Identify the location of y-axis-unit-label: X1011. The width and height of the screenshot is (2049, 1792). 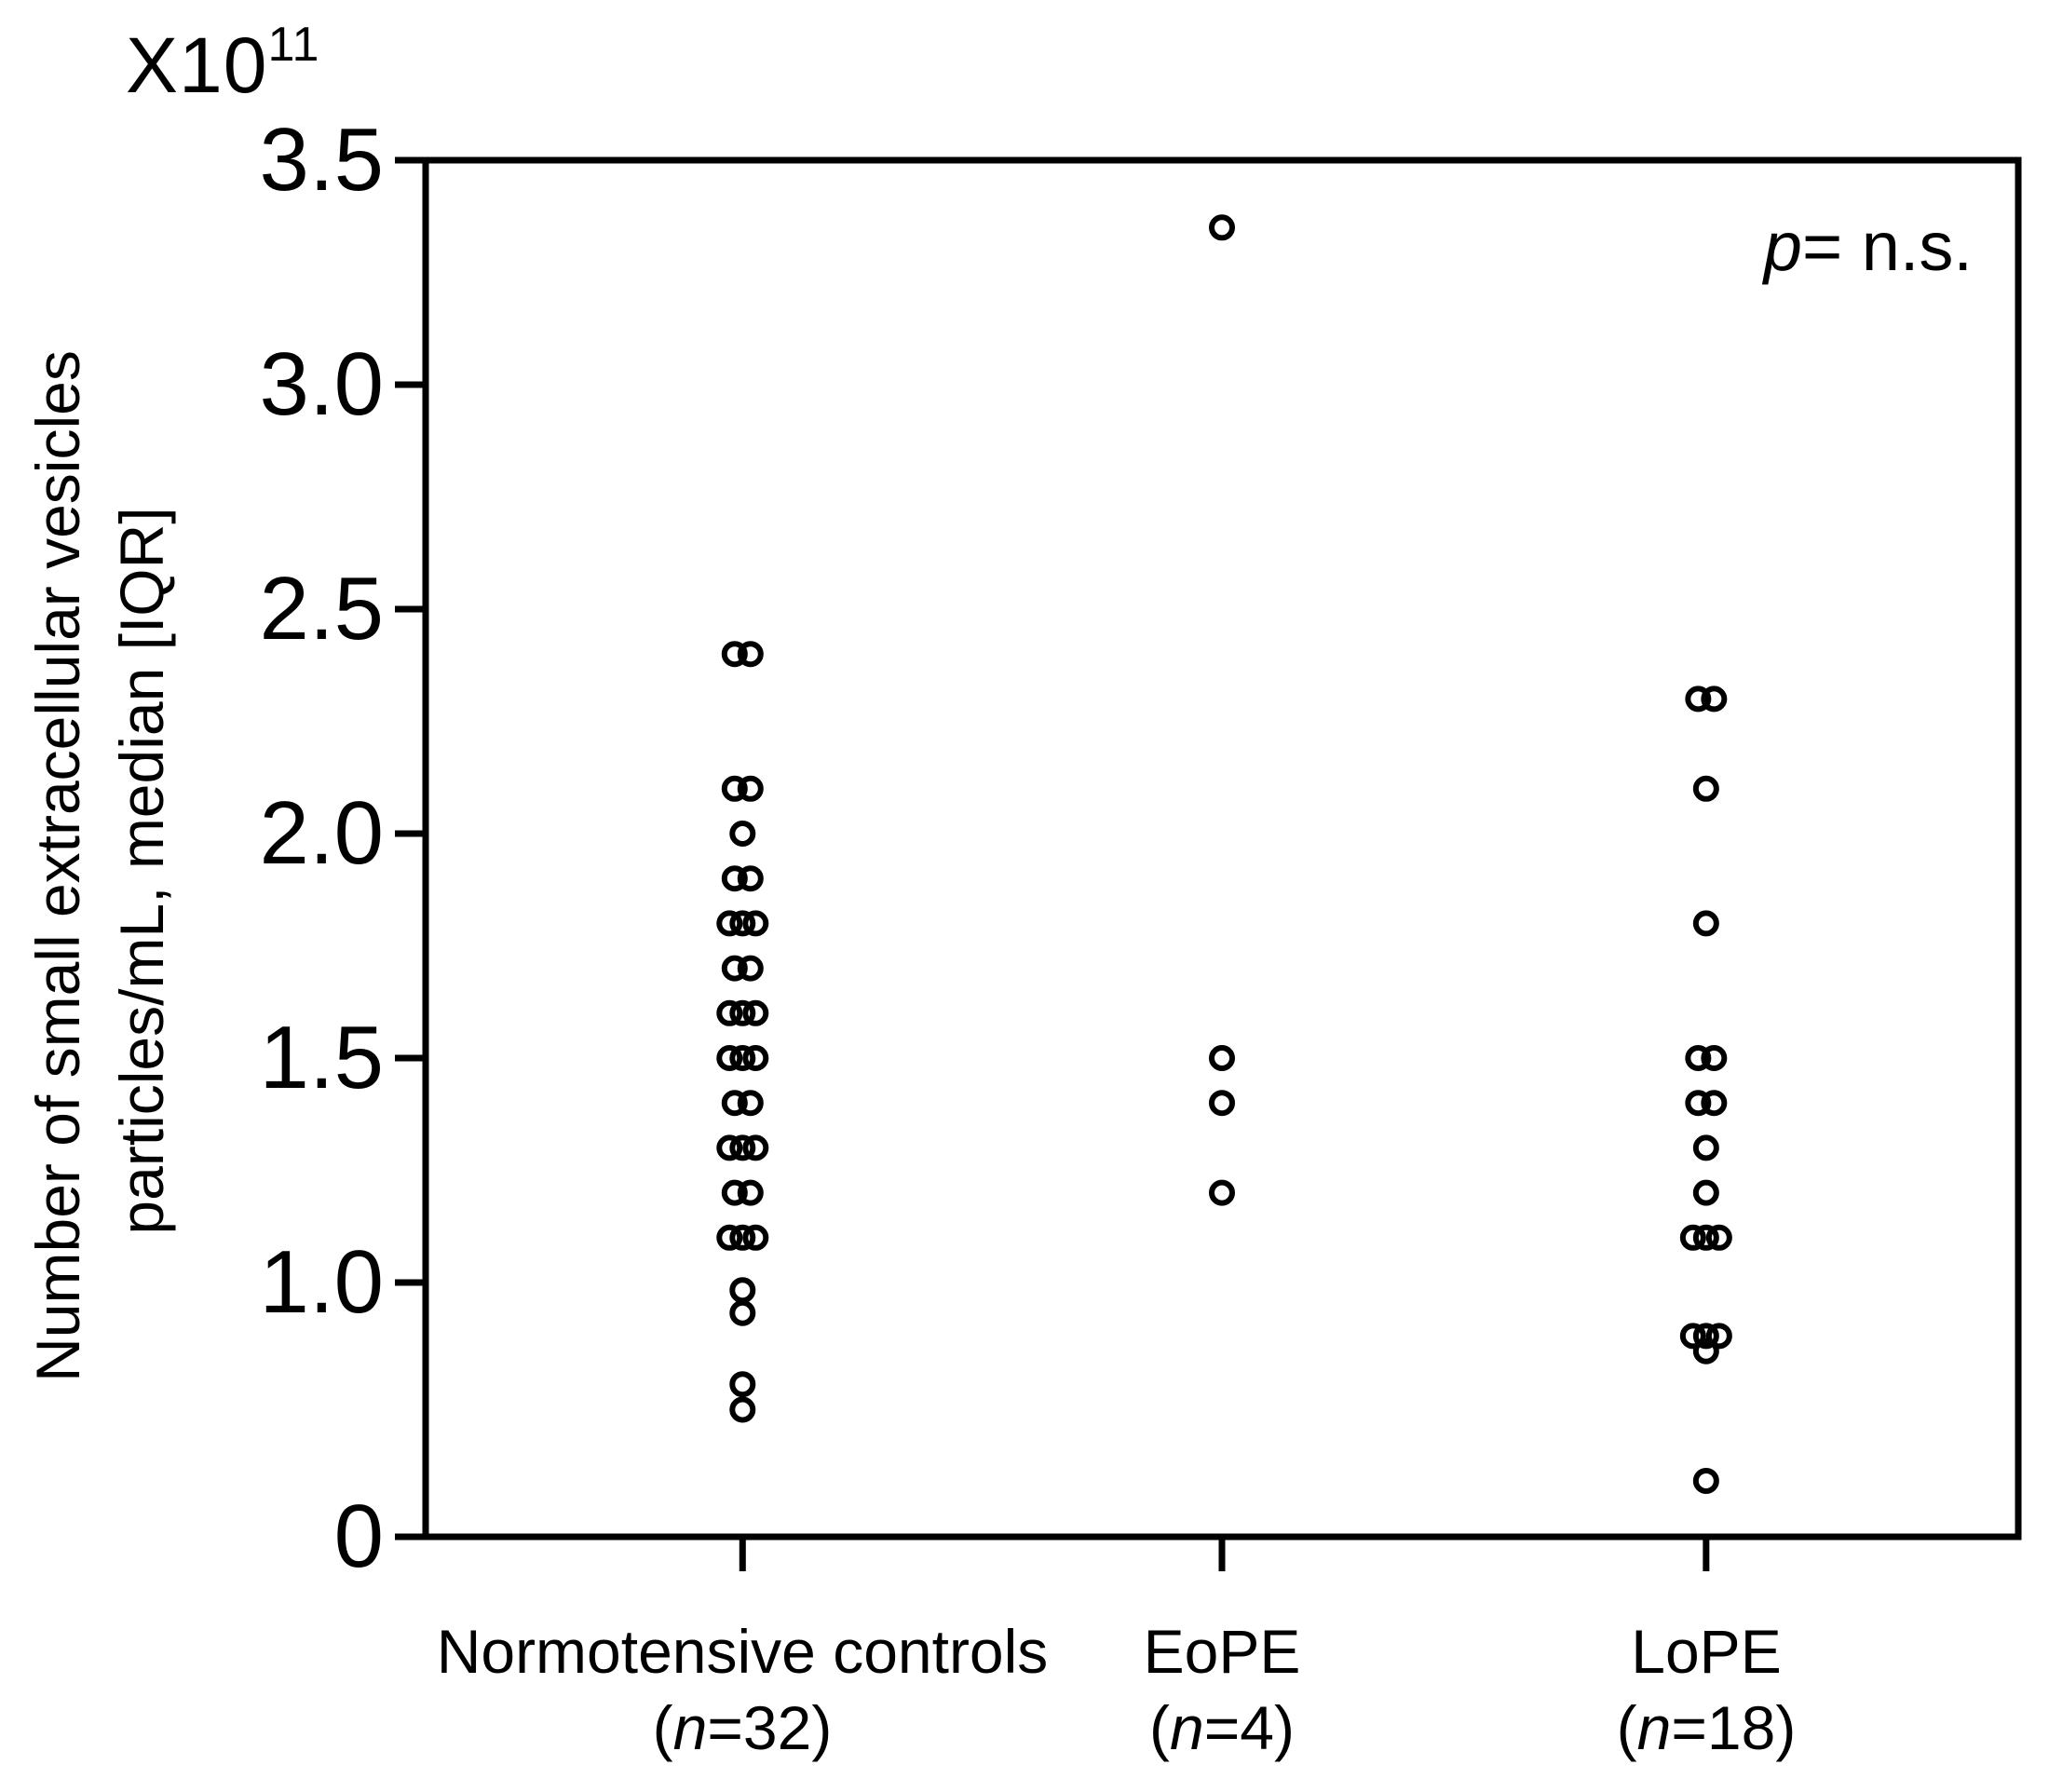
(222, 64).